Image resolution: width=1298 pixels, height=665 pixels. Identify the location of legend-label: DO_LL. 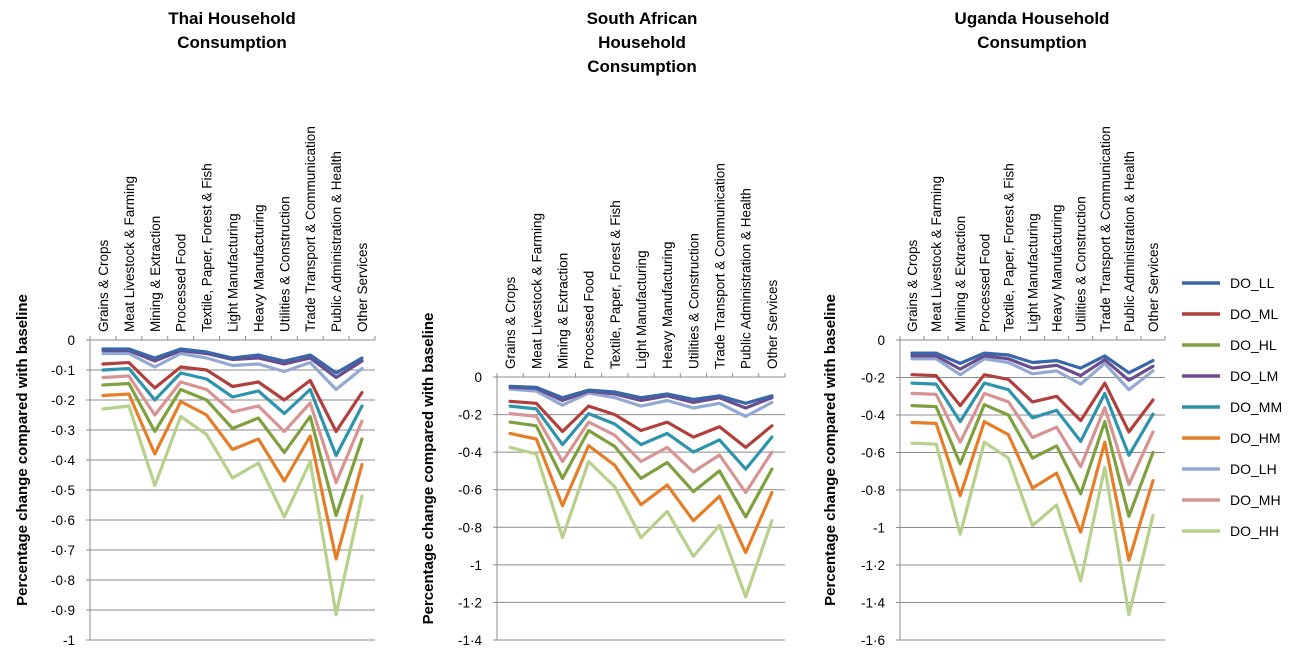
(1252, 283).